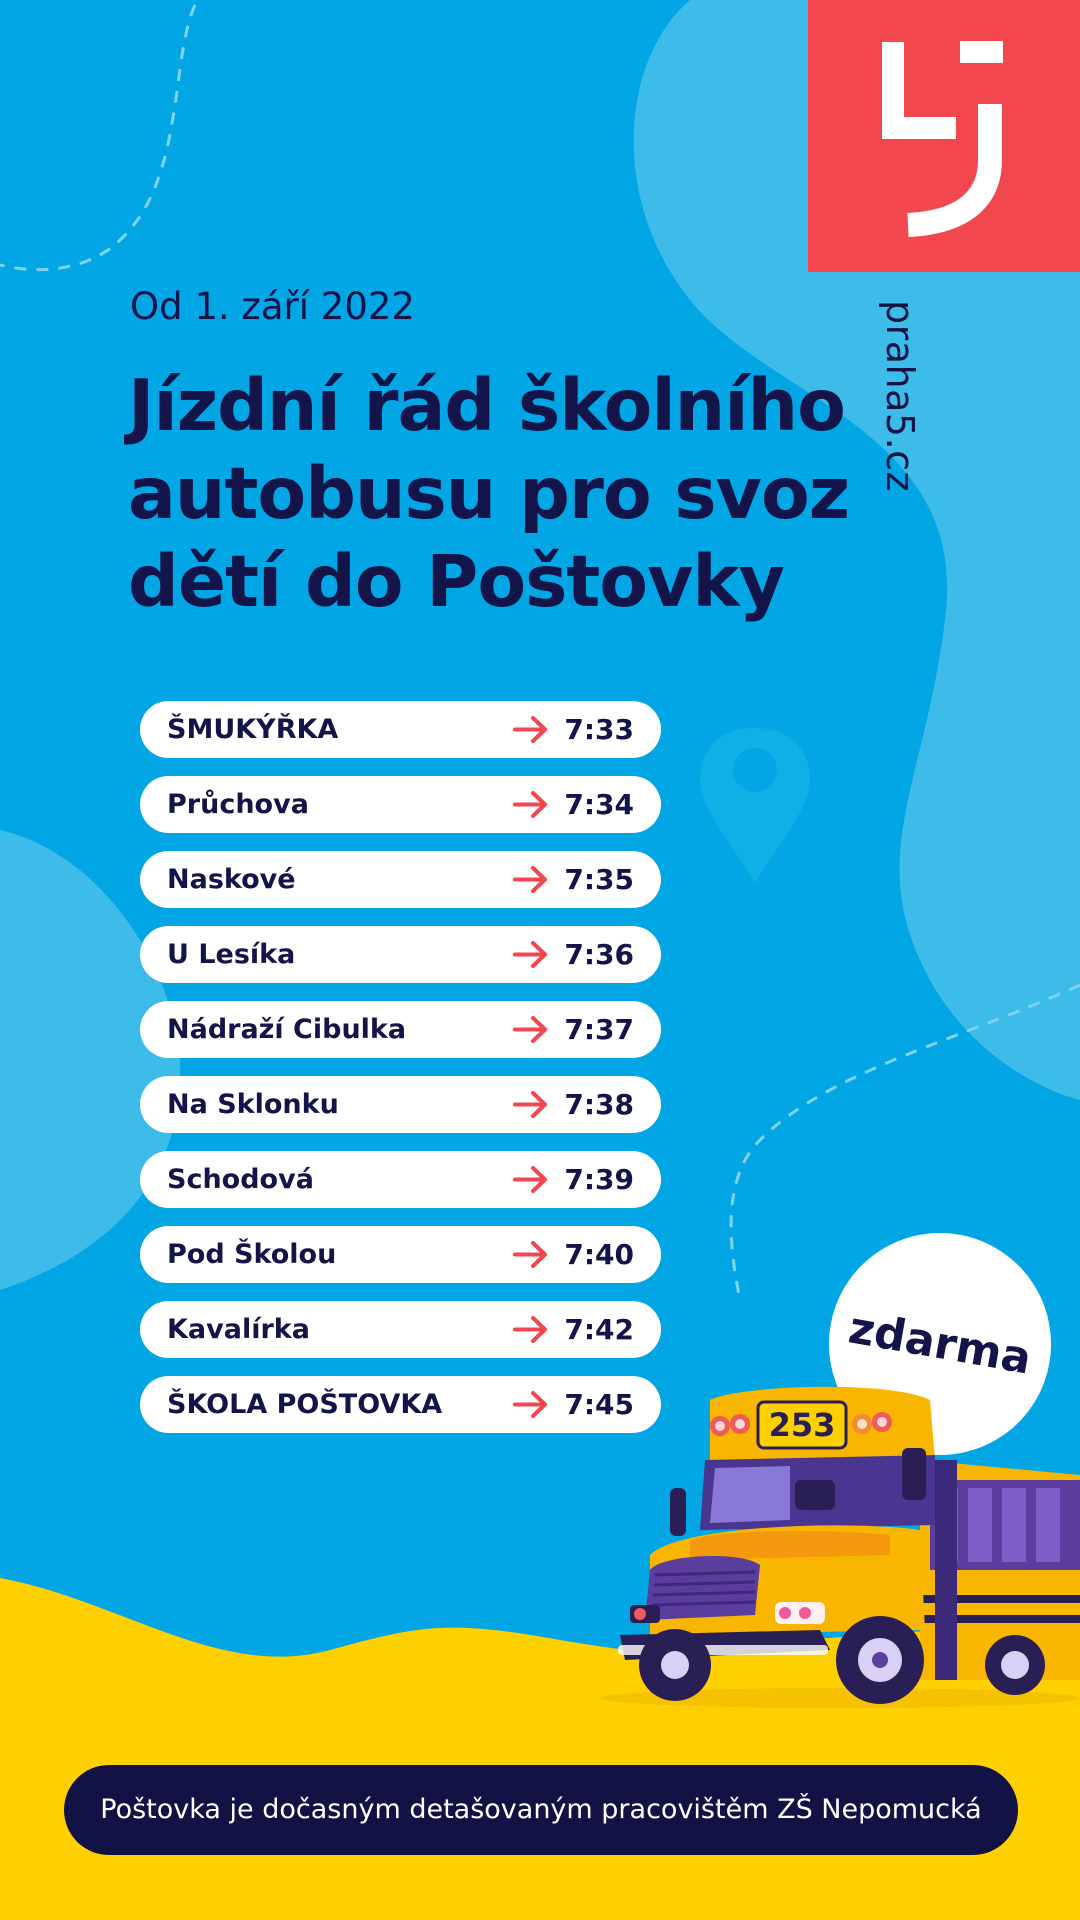  I want to click on stop-name: ŠKOLA POŠTOVKA, so click(305, 1404).